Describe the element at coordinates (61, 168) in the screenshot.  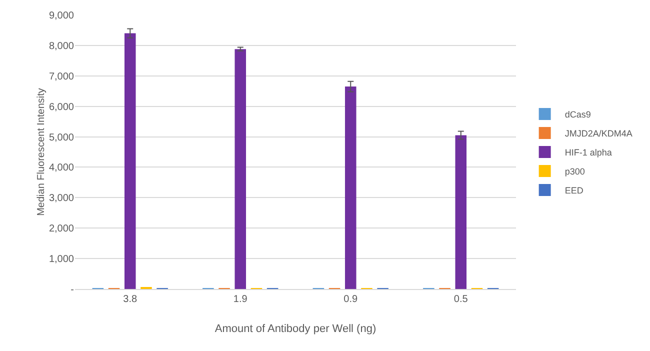
I see `y-tick-label: 4,000` at that location.